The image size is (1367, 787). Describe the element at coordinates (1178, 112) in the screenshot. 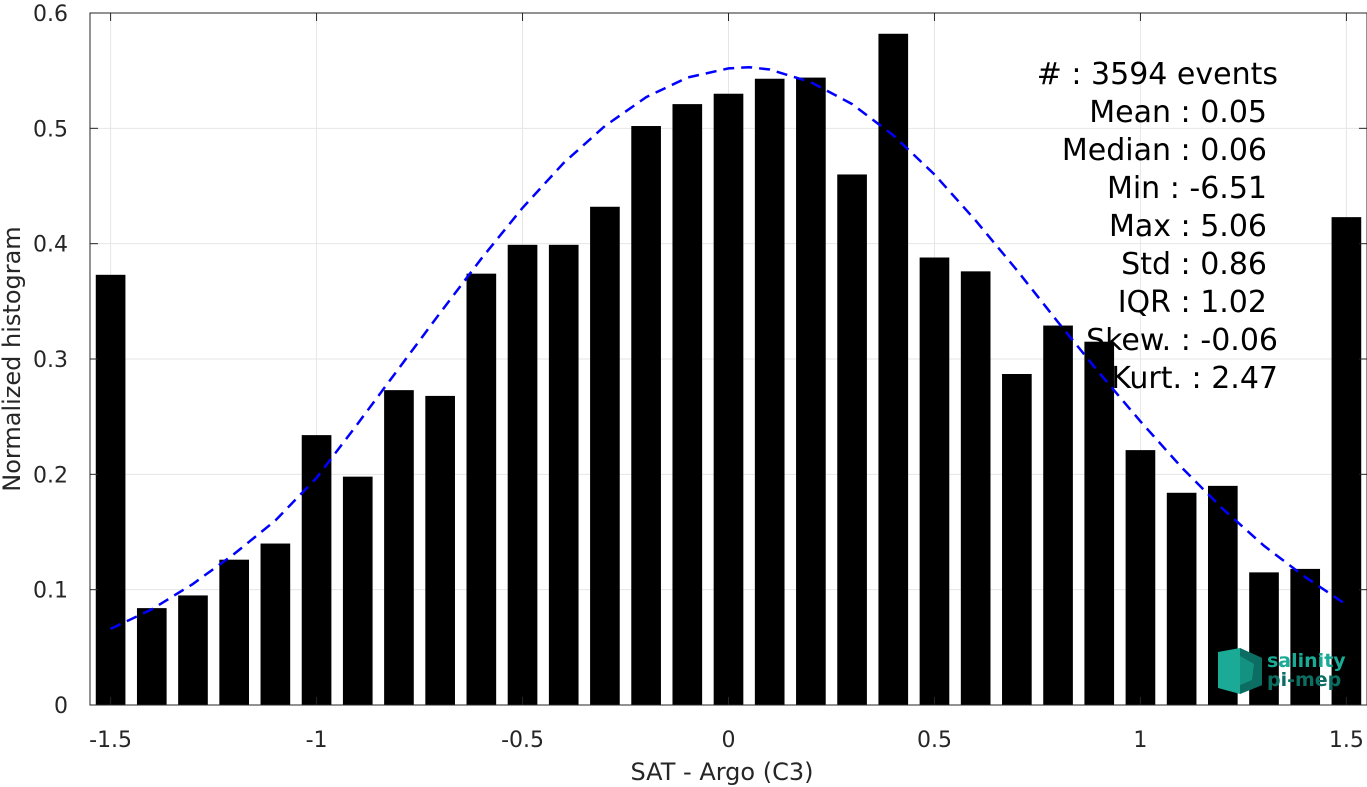

I see `stats-line: Mean : 0.05` at that location.